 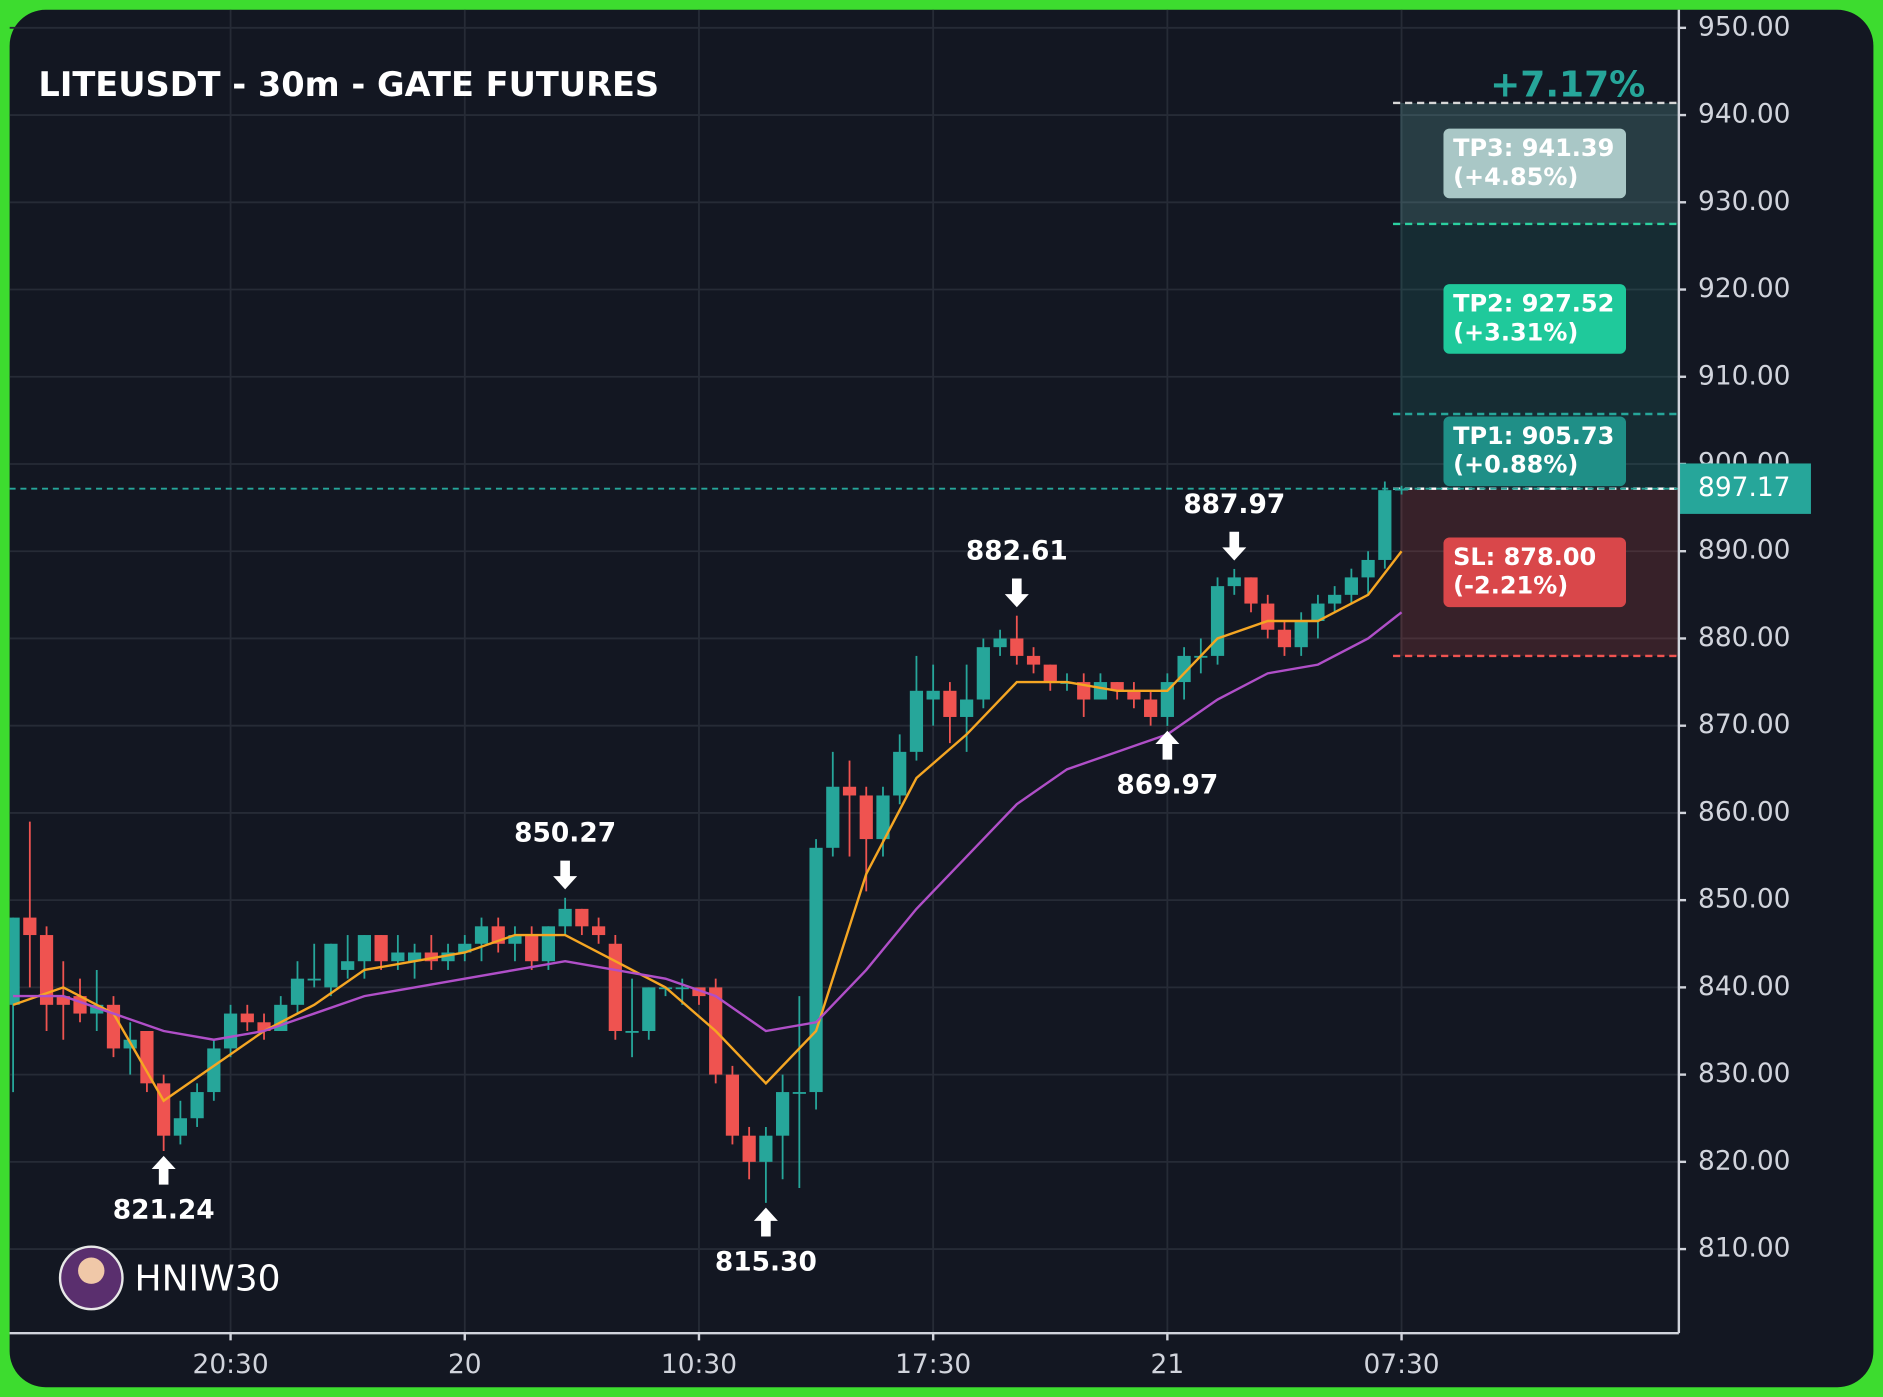 What do you see at coordinates (1744, 114) in the screenshot?
I see `y-tick-label: 940.00` at bounding box center [1744, 114].